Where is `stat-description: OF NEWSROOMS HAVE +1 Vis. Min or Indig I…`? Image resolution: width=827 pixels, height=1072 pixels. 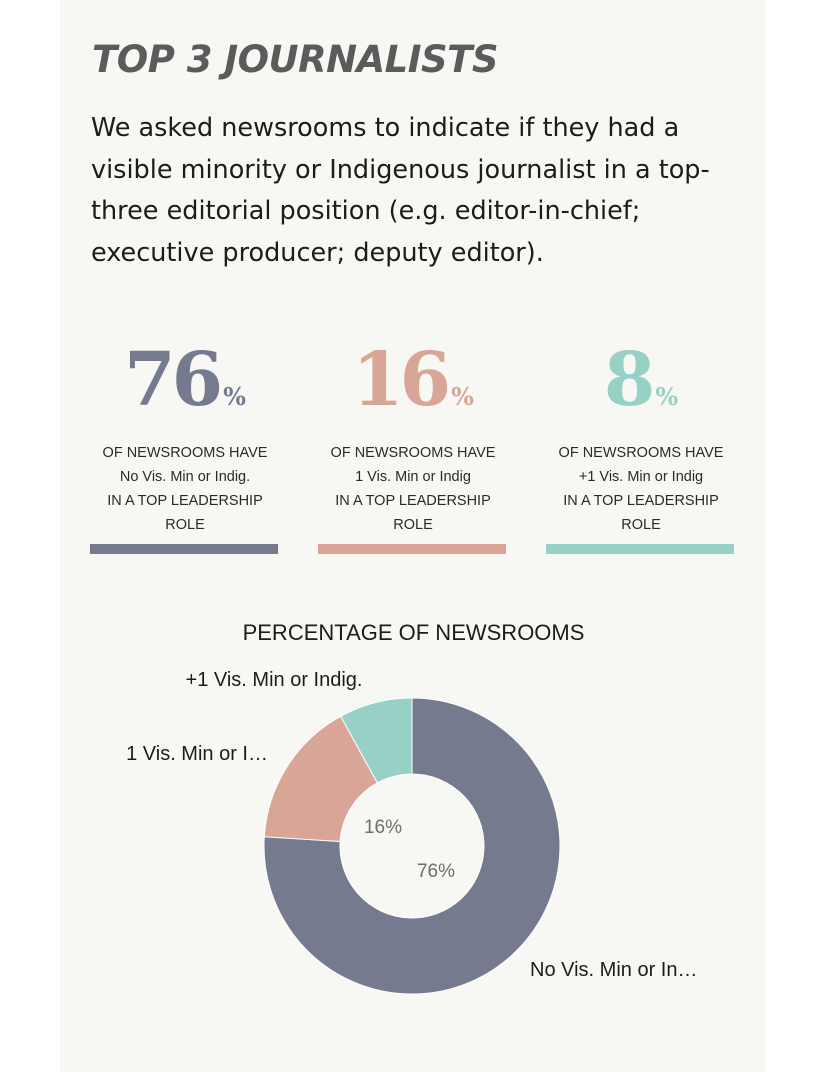
stat-description: OF NEWSROOMS HAVE +1 Vis. Min or Indig I… is located at coordinates (641, 489).